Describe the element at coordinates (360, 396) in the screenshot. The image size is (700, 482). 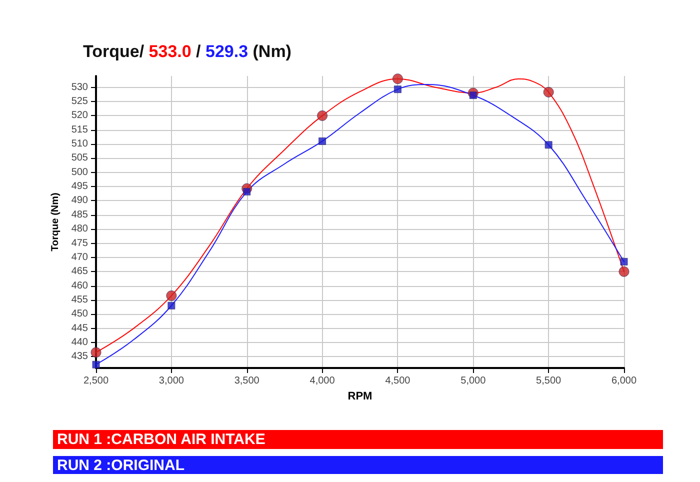
I see `x-axis-title: RPM` at that location.